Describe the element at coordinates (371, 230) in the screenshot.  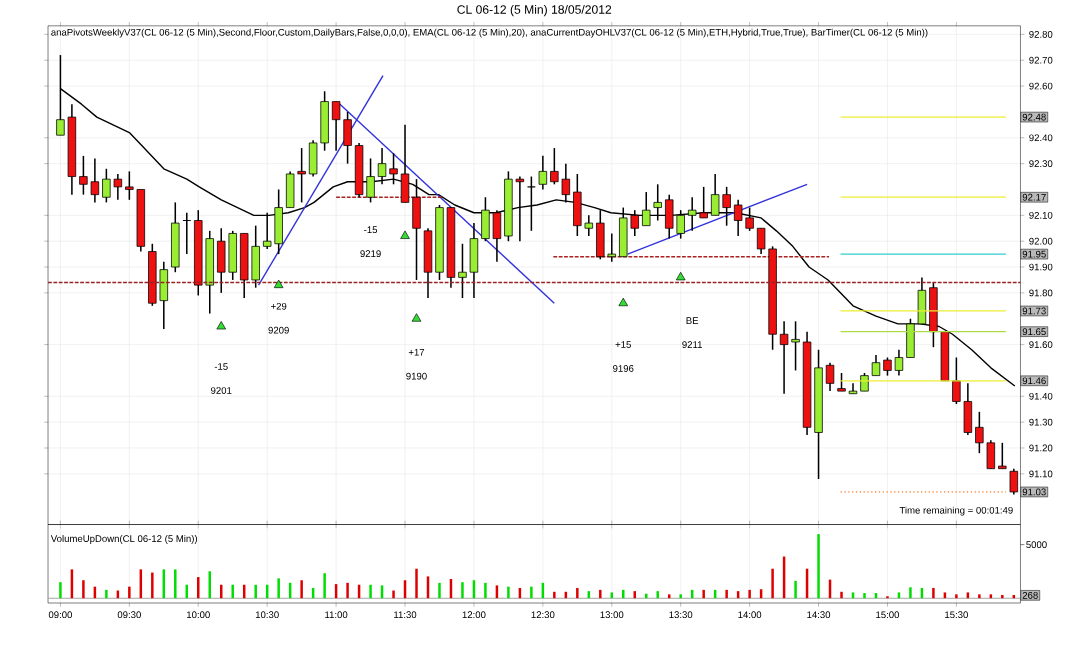
I see `annotation: -15` at that location.